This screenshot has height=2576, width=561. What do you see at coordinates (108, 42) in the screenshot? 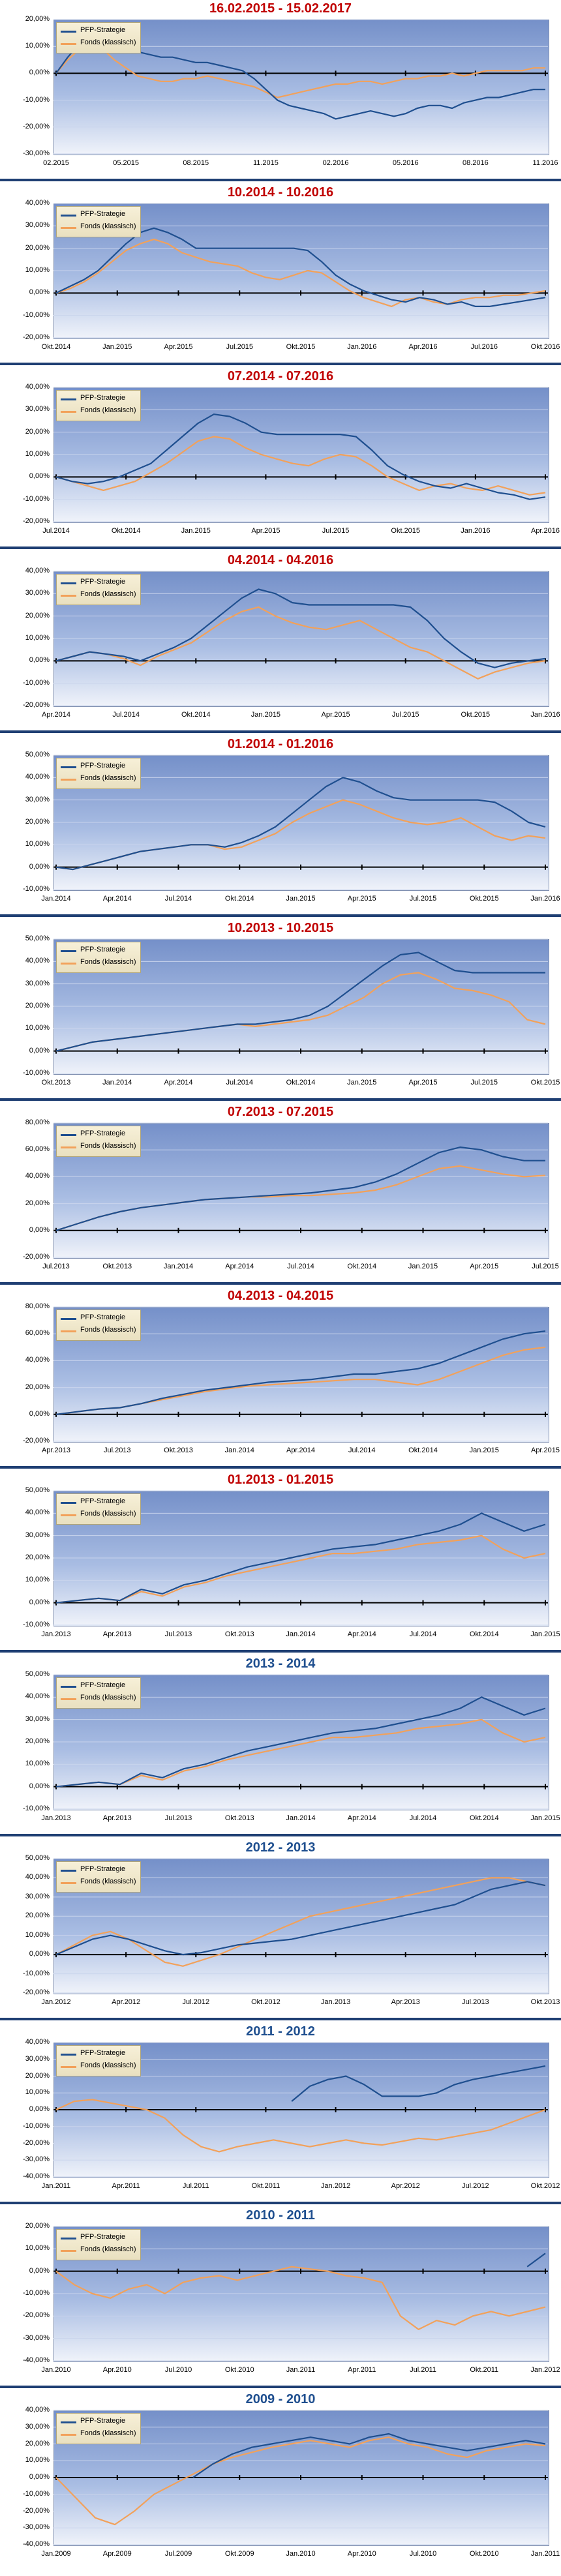
I see `legend-label: Fonds (klassisch)` at bounding box center [108, 42].